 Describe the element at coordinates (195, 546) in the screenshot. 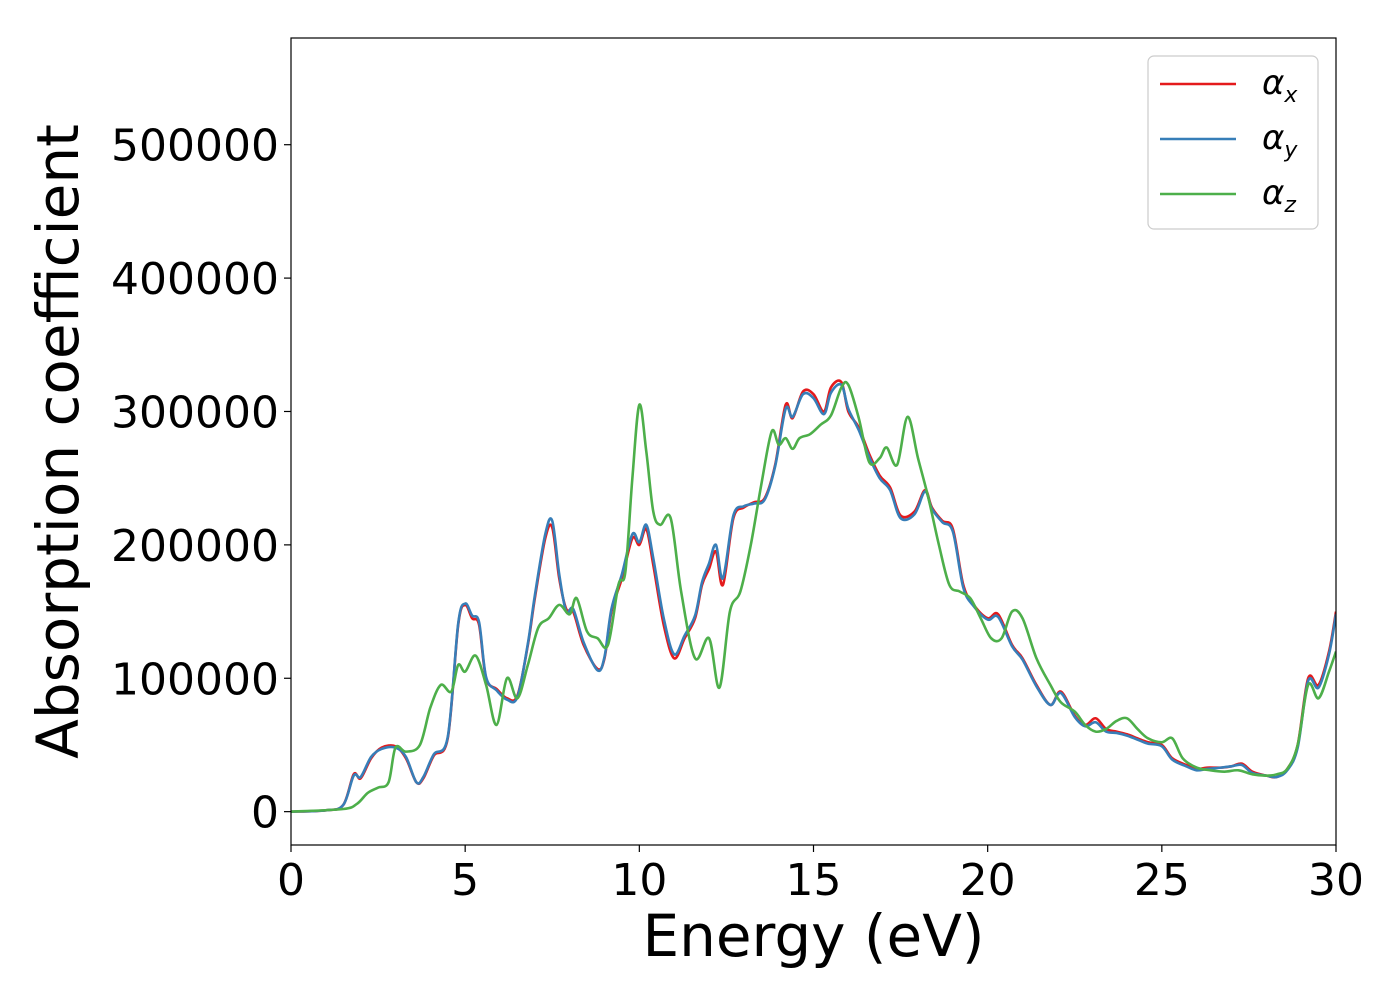

I see `y-tick-label: 200000` at that location.